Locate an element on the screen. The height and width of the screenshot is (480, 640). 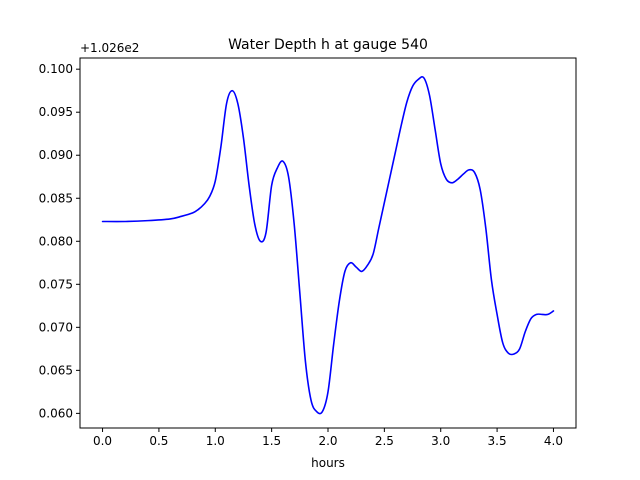
x-tick-label: 3.0 is located at coordinates (440, 441).